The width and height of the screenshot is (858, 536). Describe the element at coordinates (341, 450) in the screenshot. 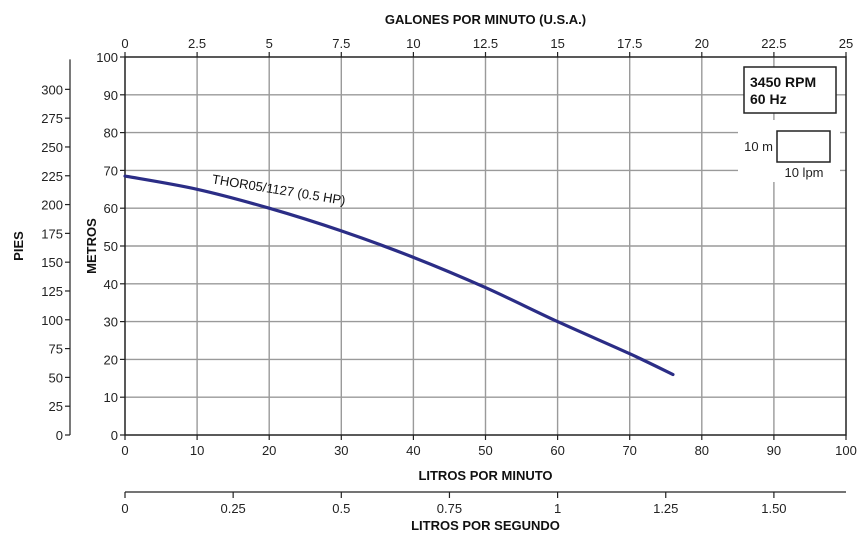

I see `x-tick-label: 30` at that location.